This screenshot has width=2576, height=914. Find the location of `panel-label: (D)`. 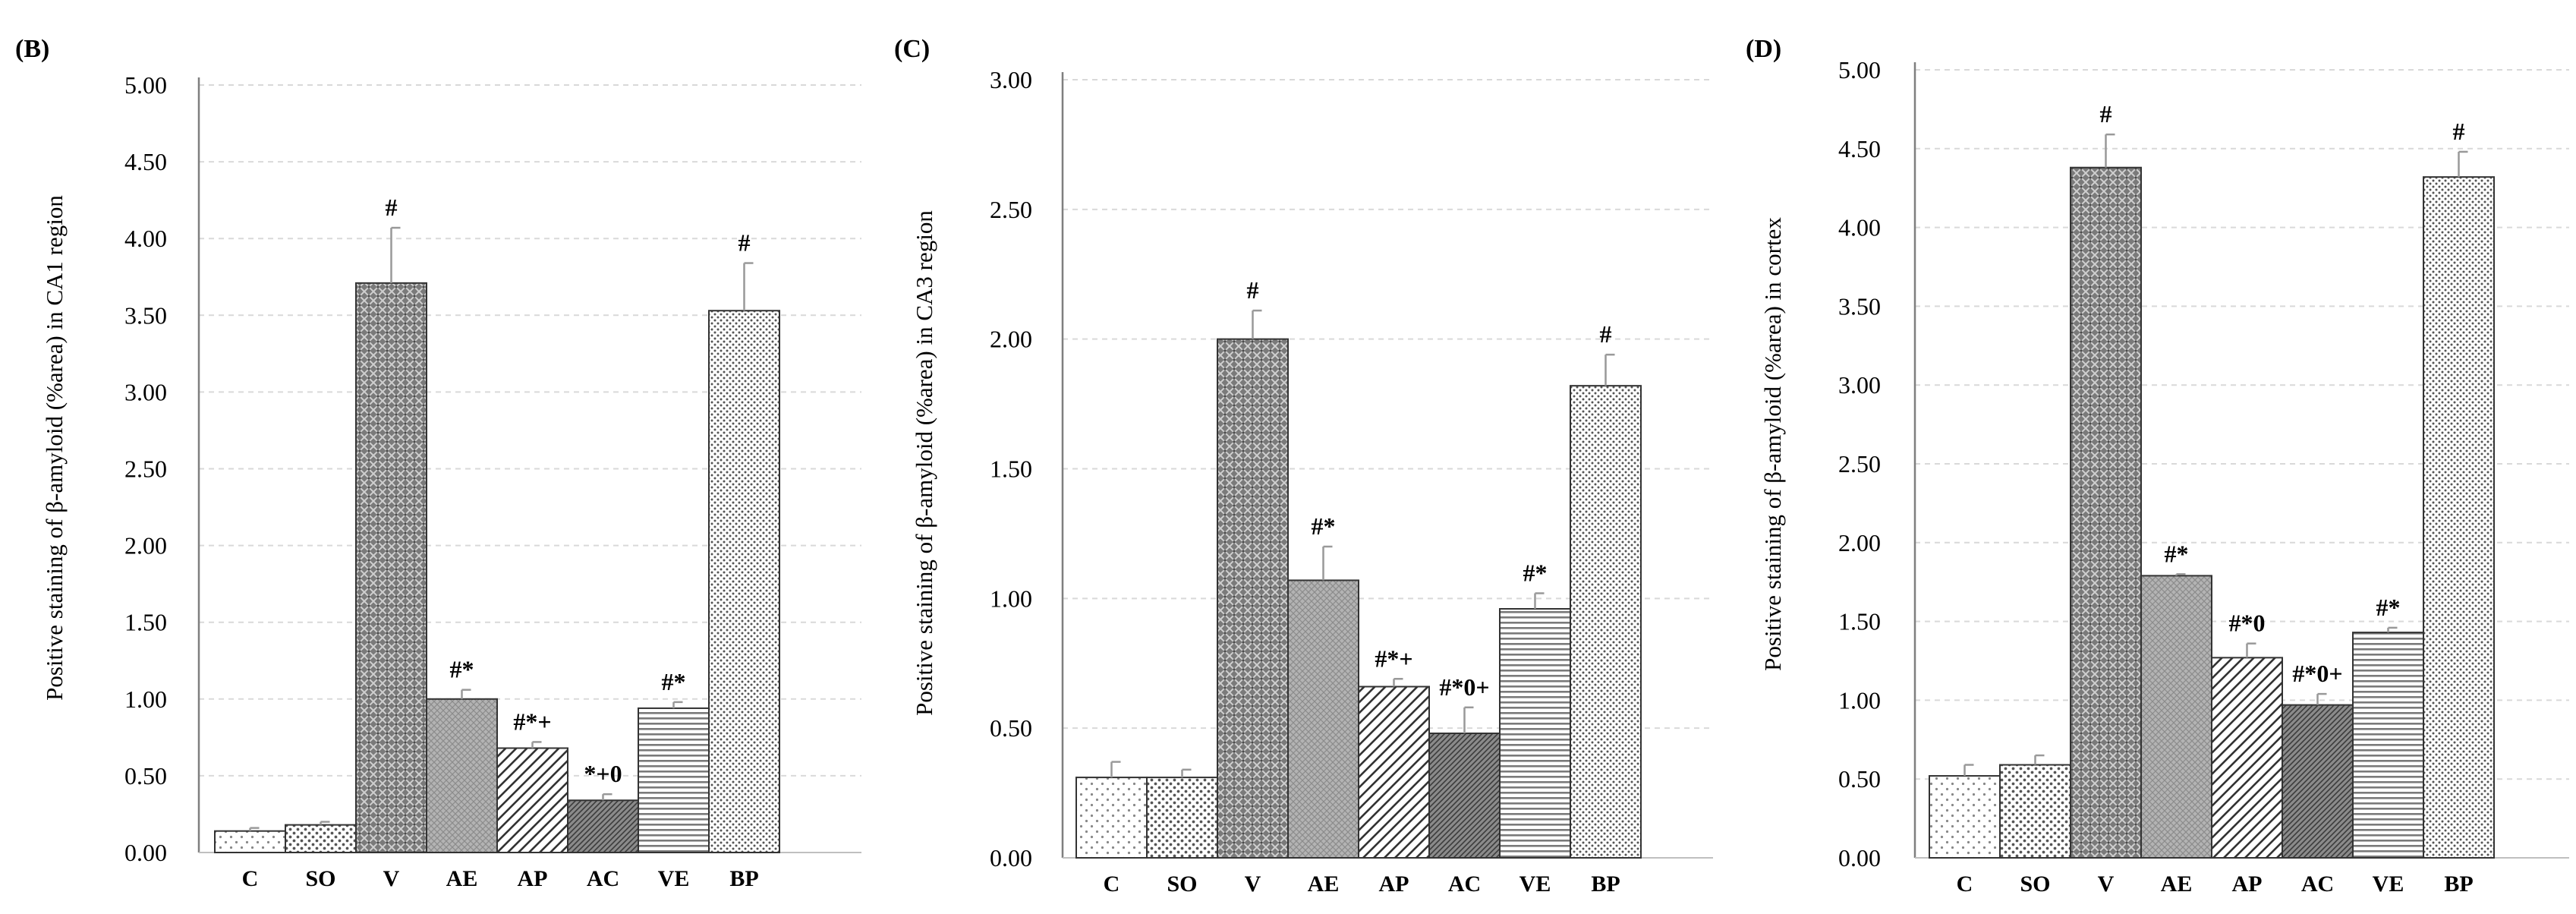

panel-label: (D) is located at coordinates (1763, 49).